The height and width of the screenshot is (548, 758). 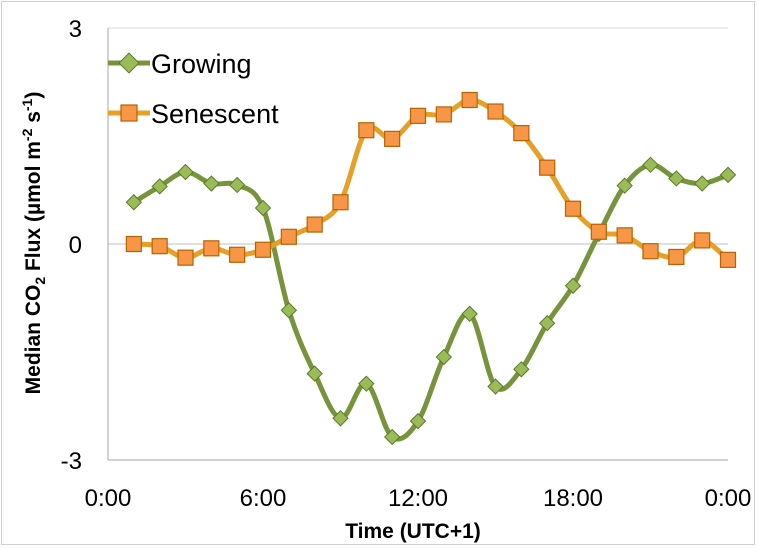 What do you see at coordinates (573, 498) in the screenshot?
I see `x-tick-label-3: 18:00` at bounding box center [573, 498].